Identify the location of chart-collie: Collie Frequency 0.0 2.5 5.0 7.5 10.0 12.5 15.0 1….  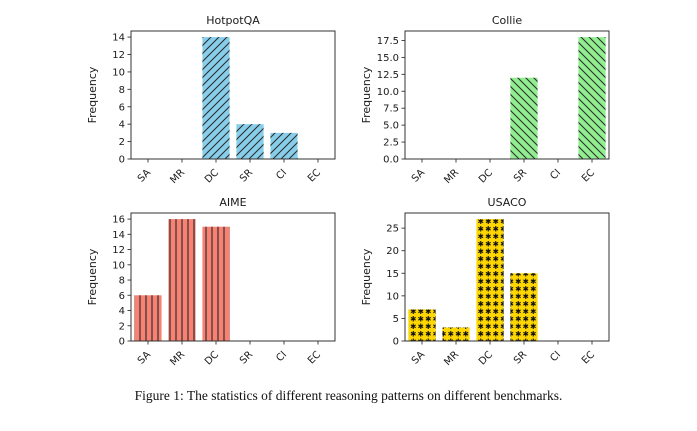
(484, 100).